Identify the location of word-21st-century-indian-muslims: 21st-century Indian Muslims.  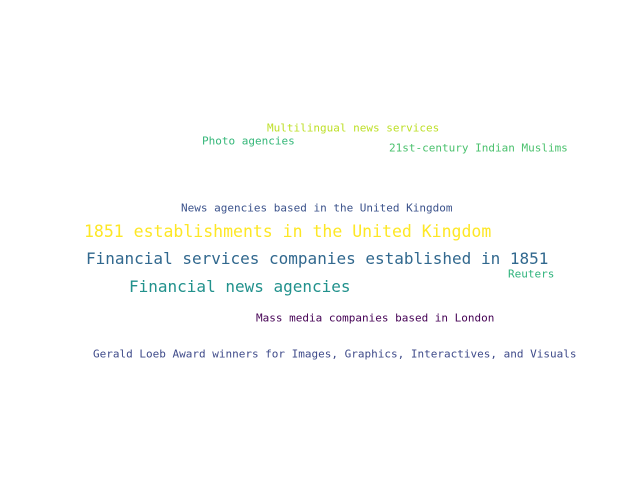
(478, 148).